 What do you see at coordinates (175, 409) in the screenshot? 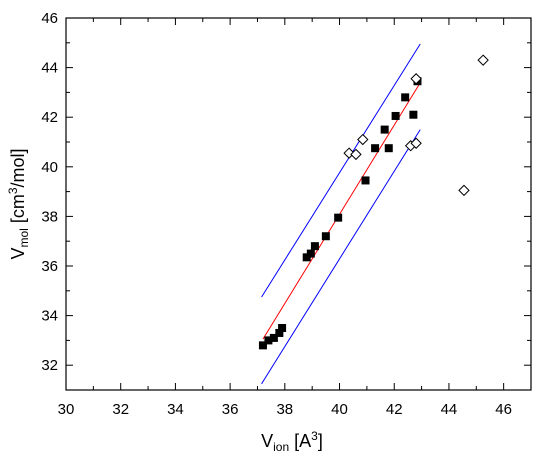
I see `x-tick-label: 34` at bounding box center [175, 409].